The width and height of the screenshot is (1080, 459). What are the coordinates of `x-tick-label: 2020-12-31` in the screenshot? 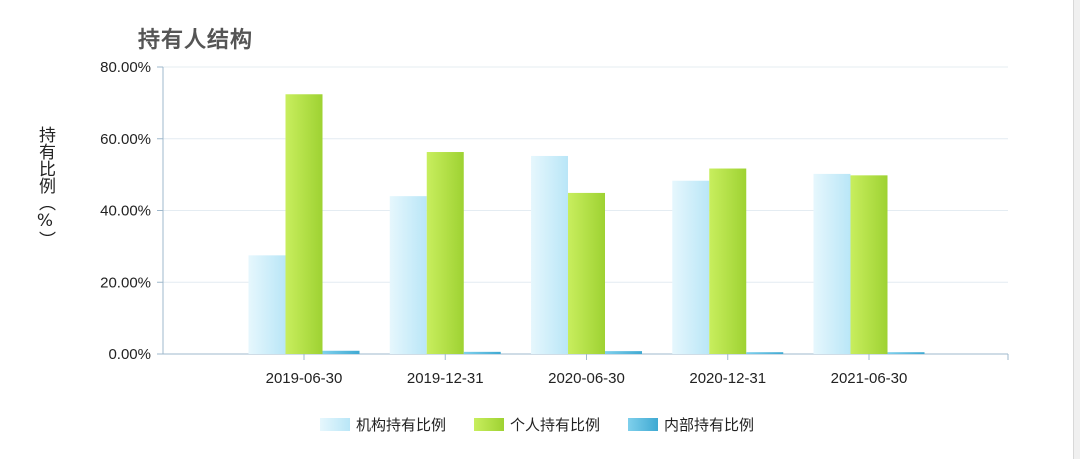 It's located at (727, 378).